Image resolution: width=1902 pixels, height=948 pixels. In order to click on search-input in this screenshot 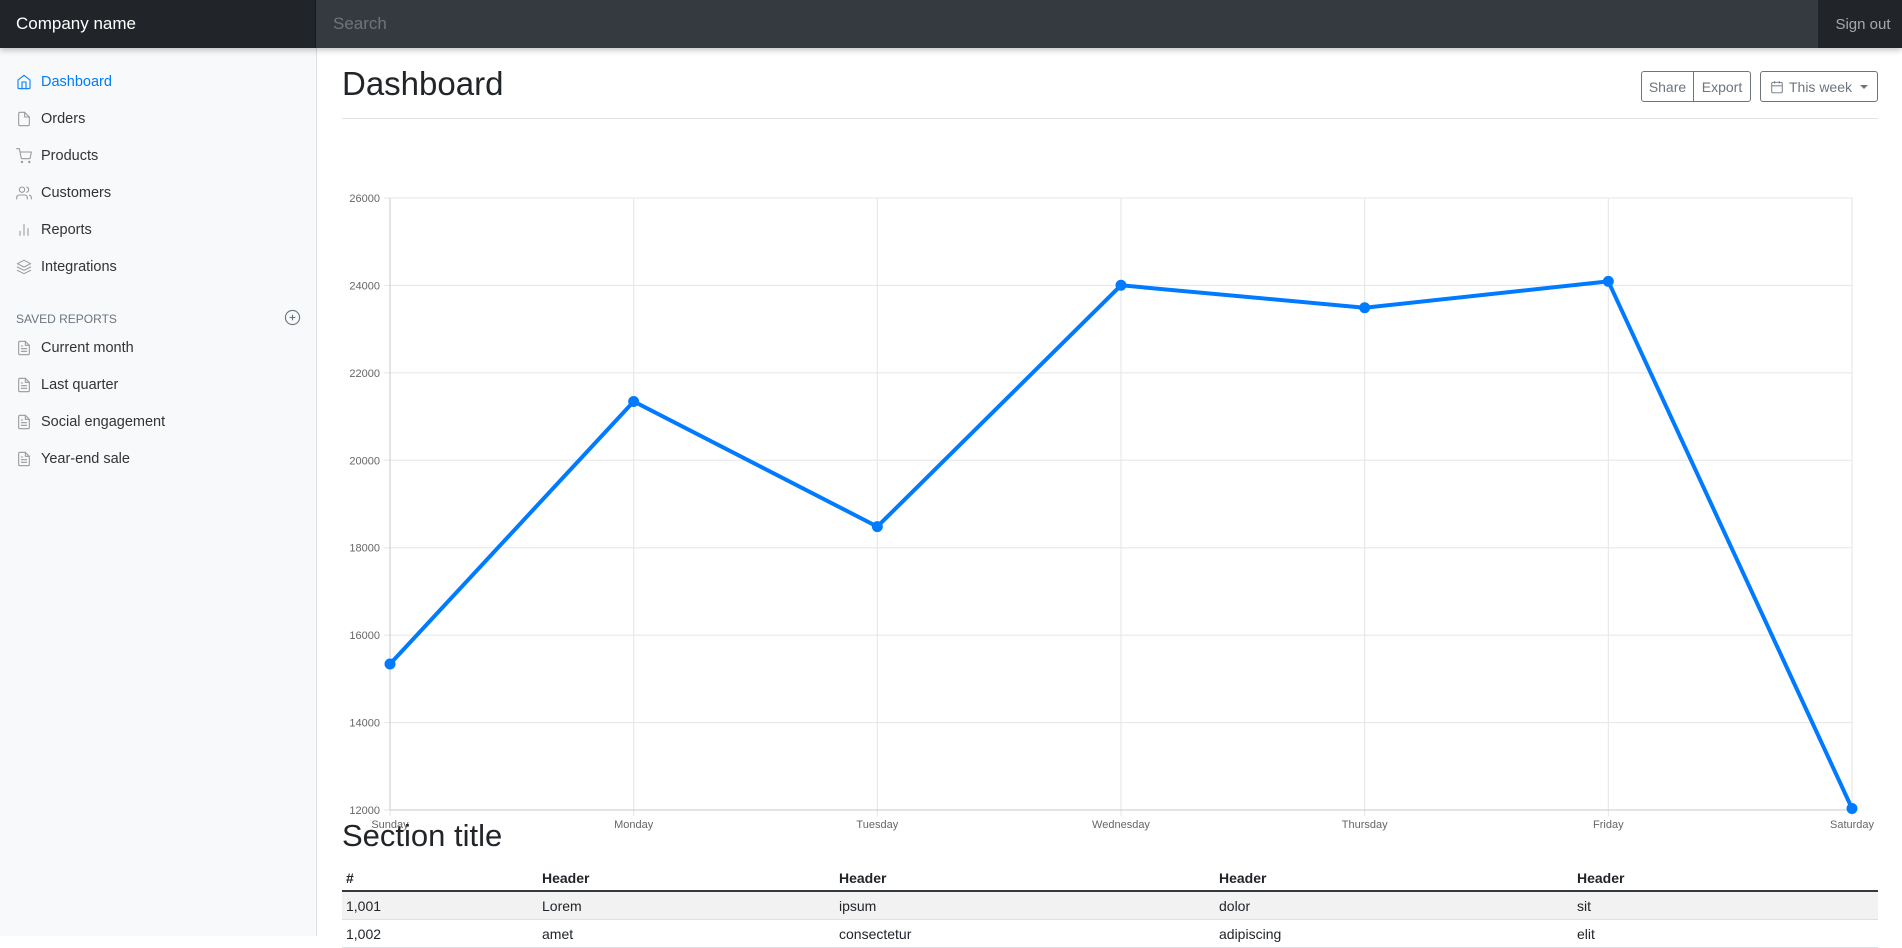, I will do `click(1067, 24)`.